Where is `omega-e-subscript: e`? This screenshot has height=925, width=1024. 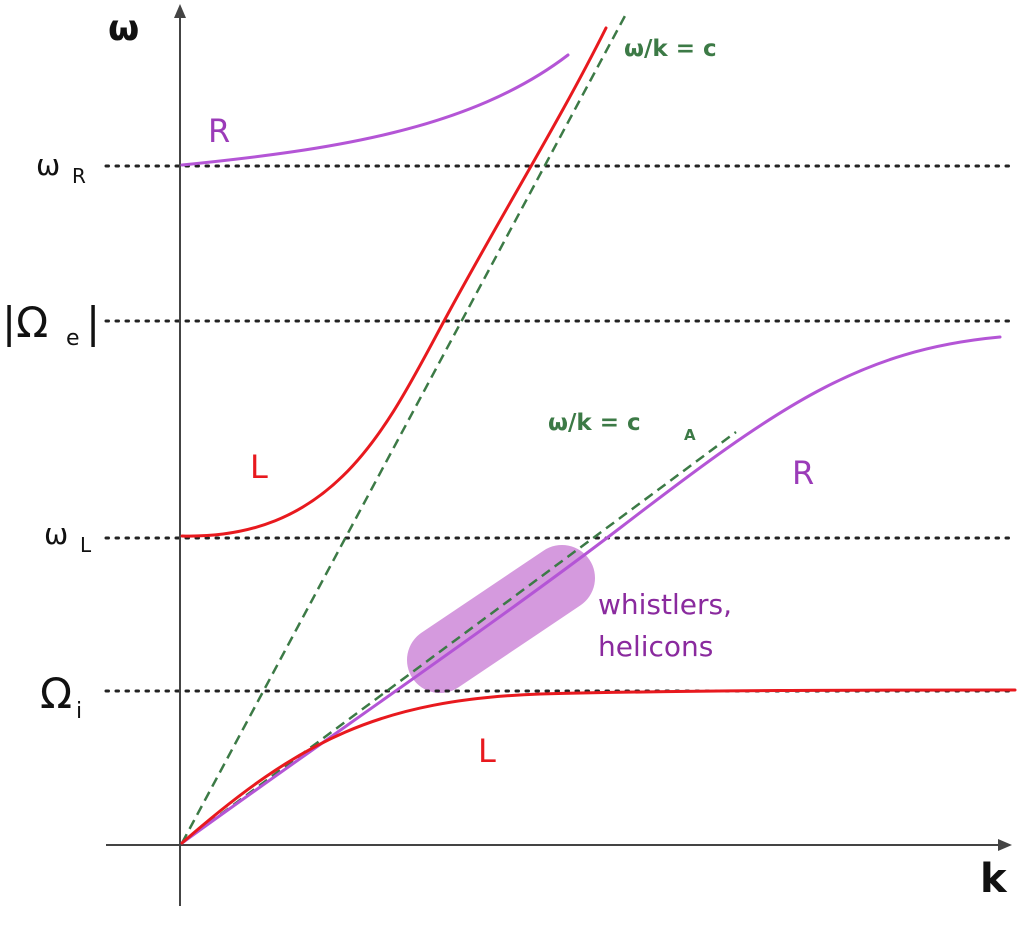
omega-e-subscript: e is located at coordinates (73, 338).